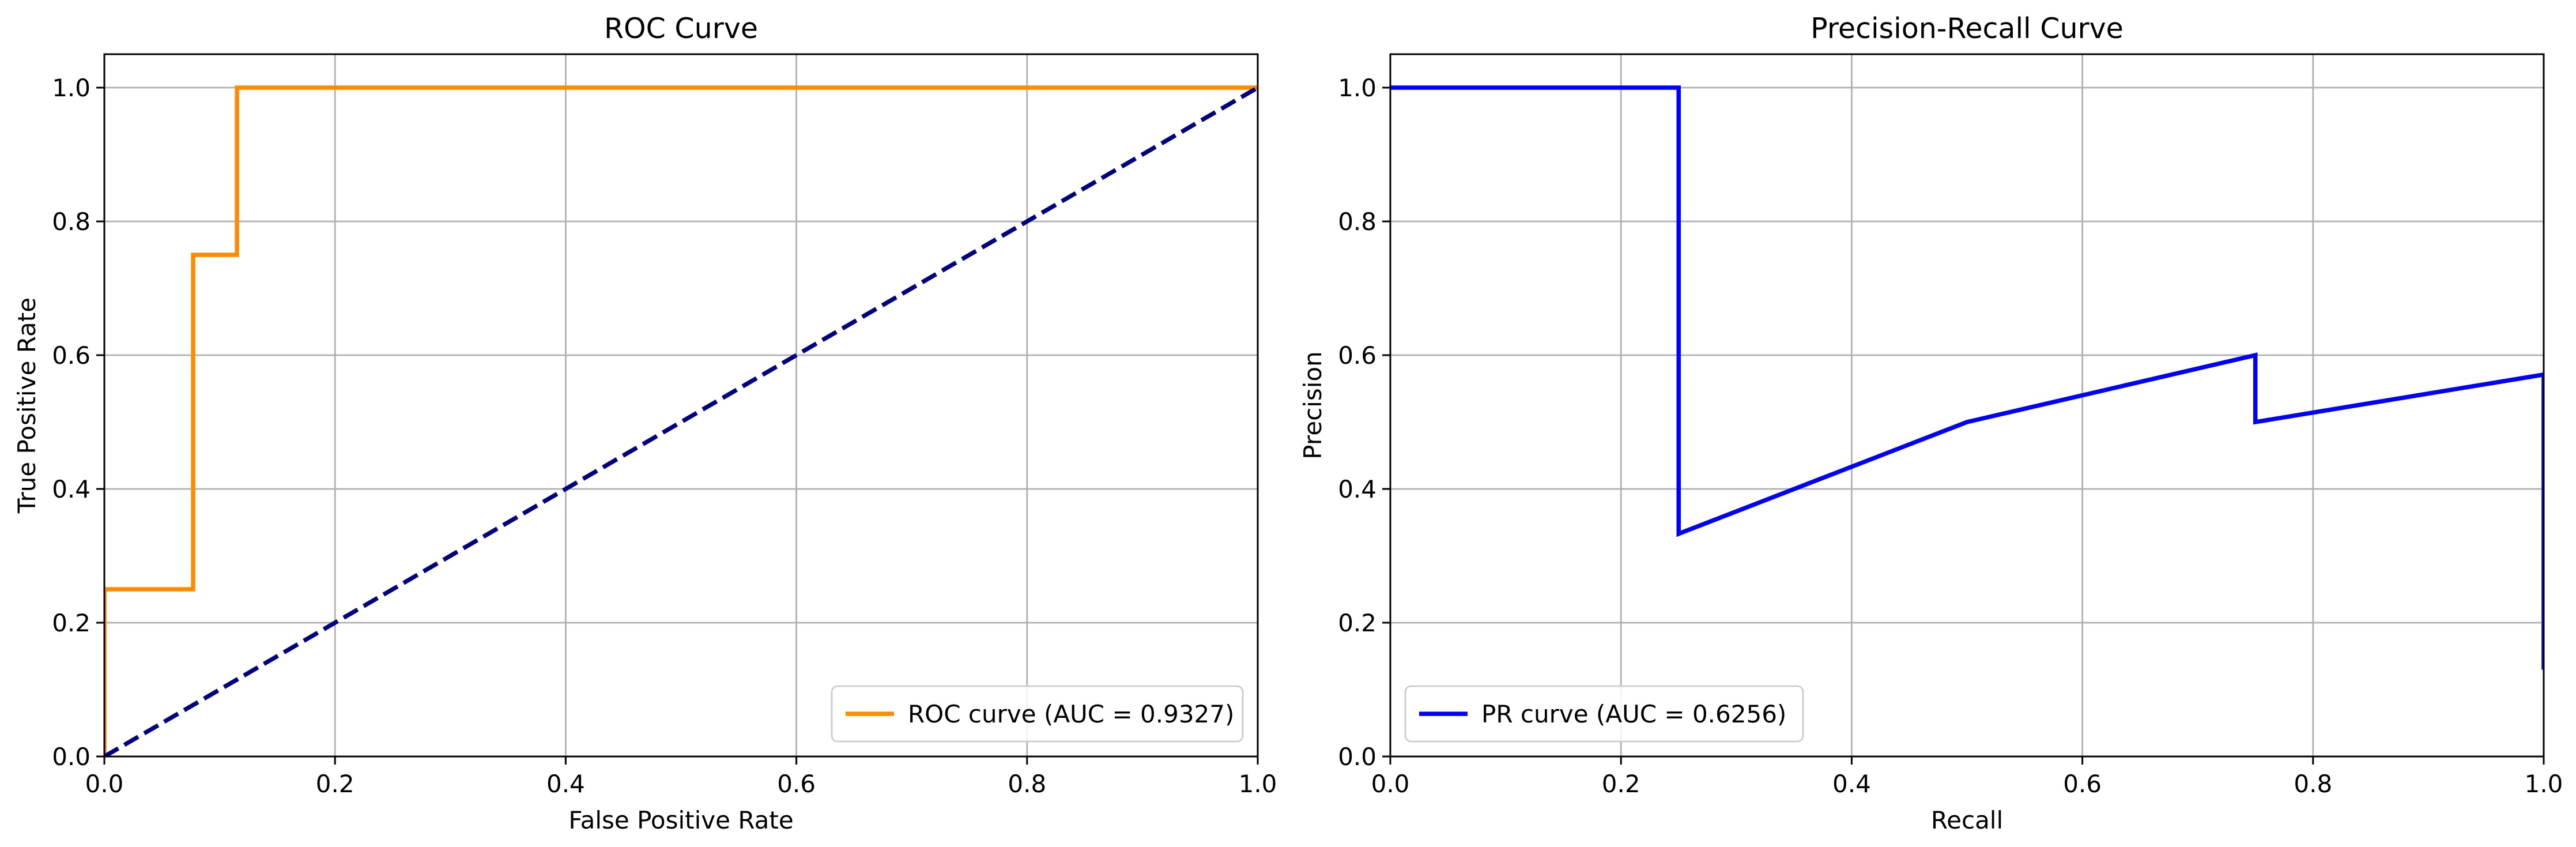  What do you see at coordinates (1071, 714) in the screenshot?
I see `roc-legend-label: ROC curve (AUC = 0.9327)` at bounding box center [1071, 714].